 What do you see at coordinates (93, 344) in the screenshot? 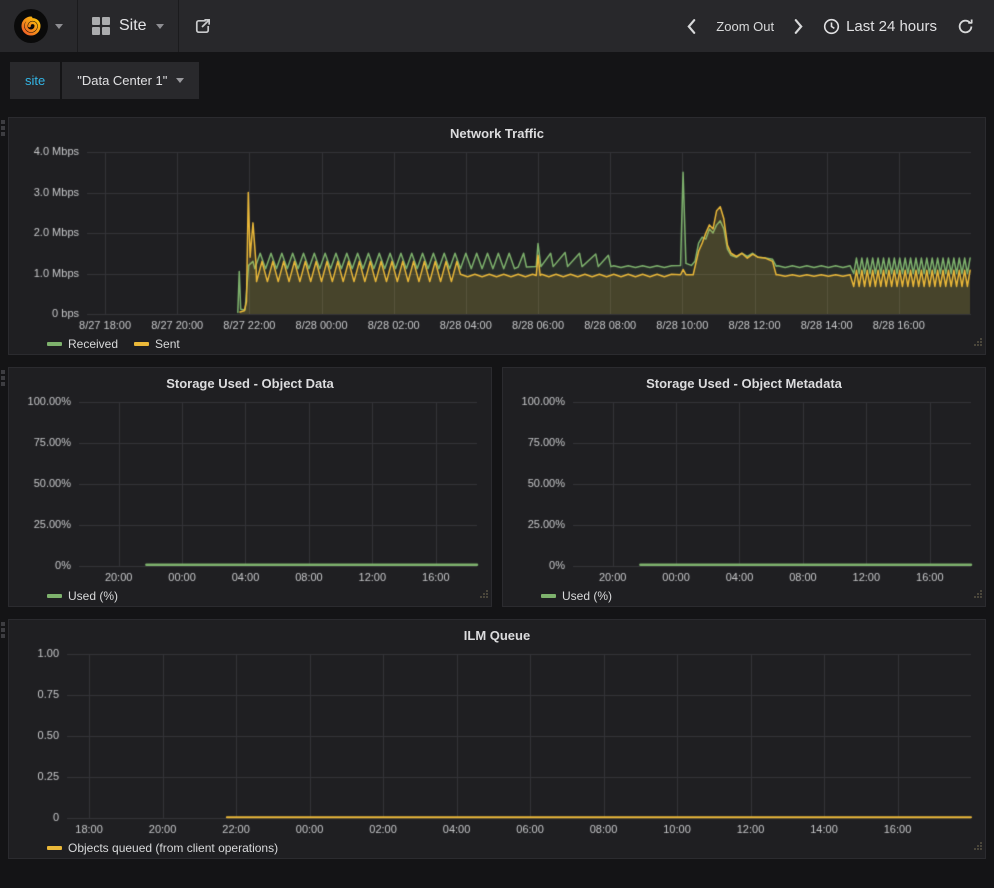
I see `legend-label: Received` at bounding box center [93, 344].